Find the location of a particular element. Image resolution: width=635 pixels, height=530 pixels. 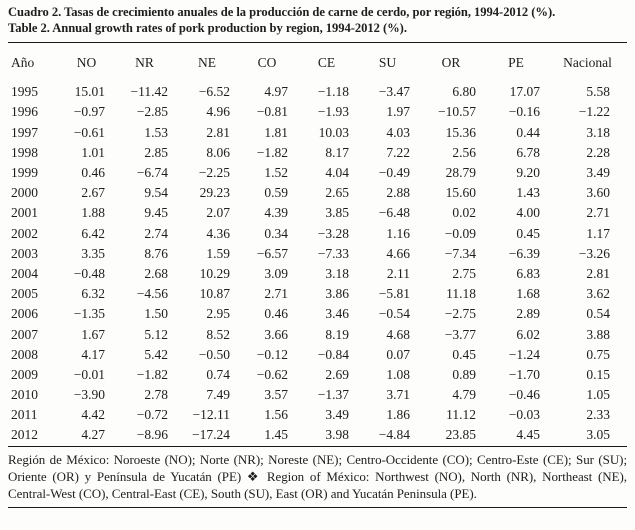

value-cell: 0.54 is located at coordinates (598, 314).